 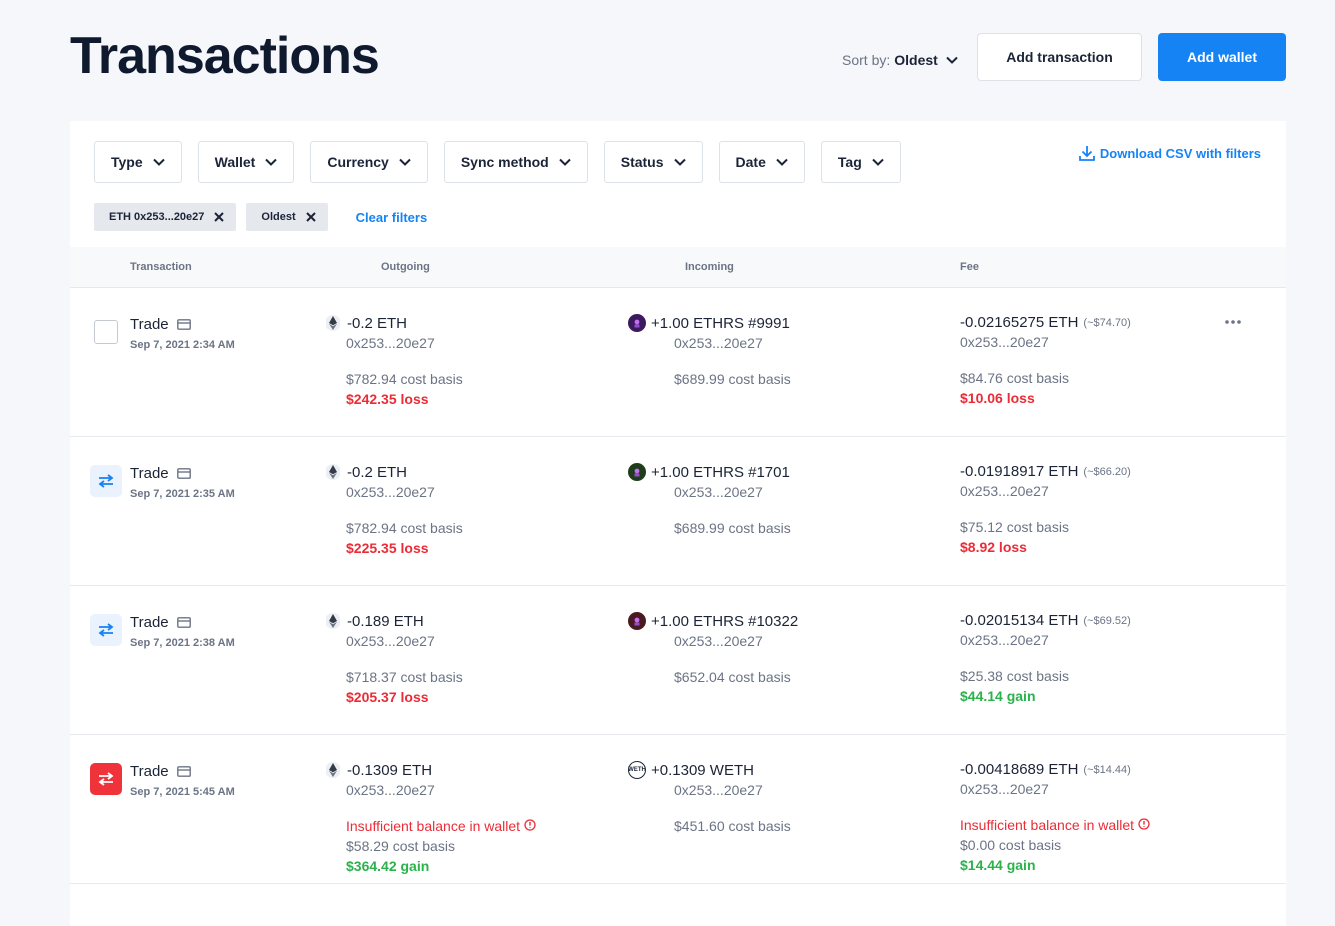 I want to click on incoming-cost-basis: $652.04 cost basis, so click(x=732, y=677).